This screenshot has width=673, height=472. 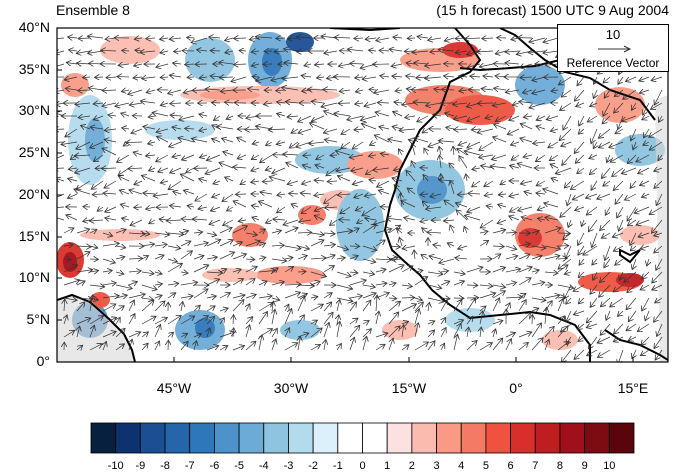 I want to click on lat-label: 40°N, so click(x=26, y=27).